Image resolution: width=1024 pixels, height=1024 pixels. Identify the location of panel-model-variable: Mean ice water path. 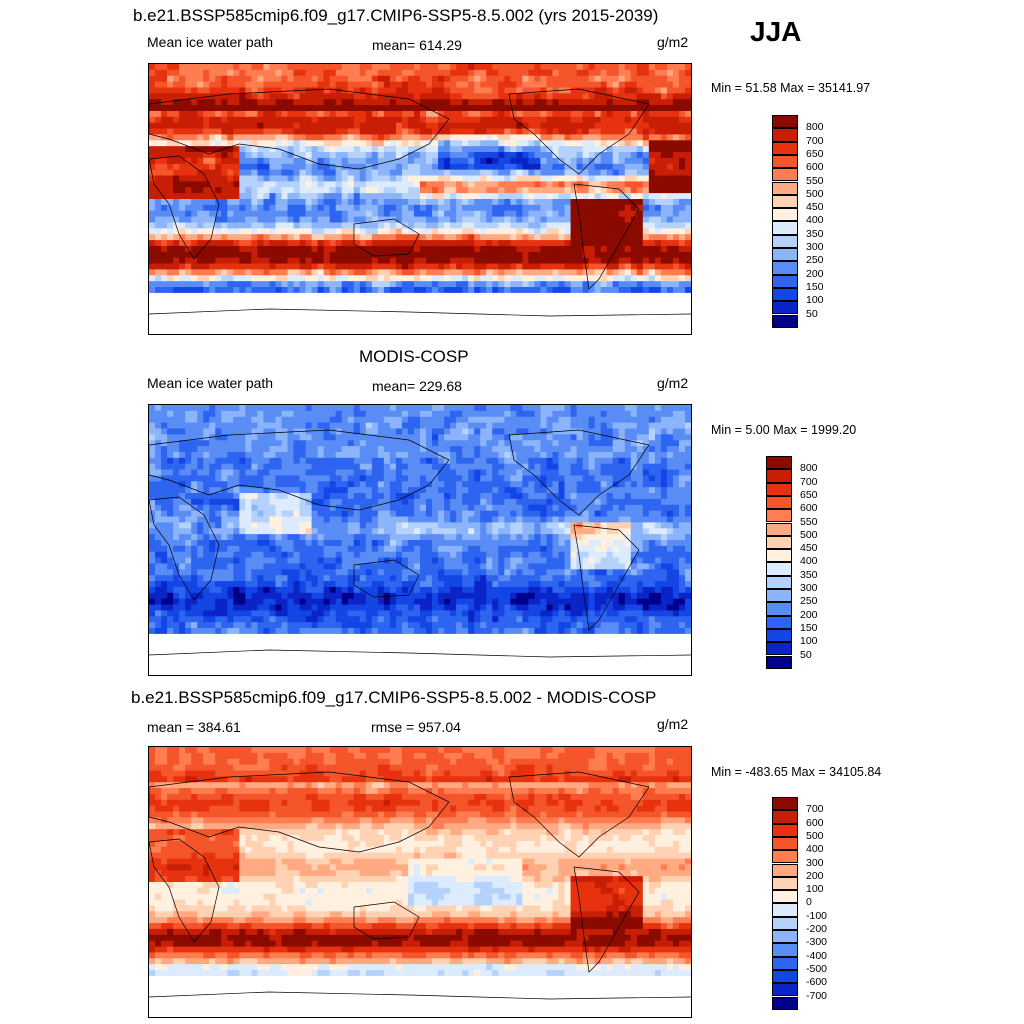
(210, 42).